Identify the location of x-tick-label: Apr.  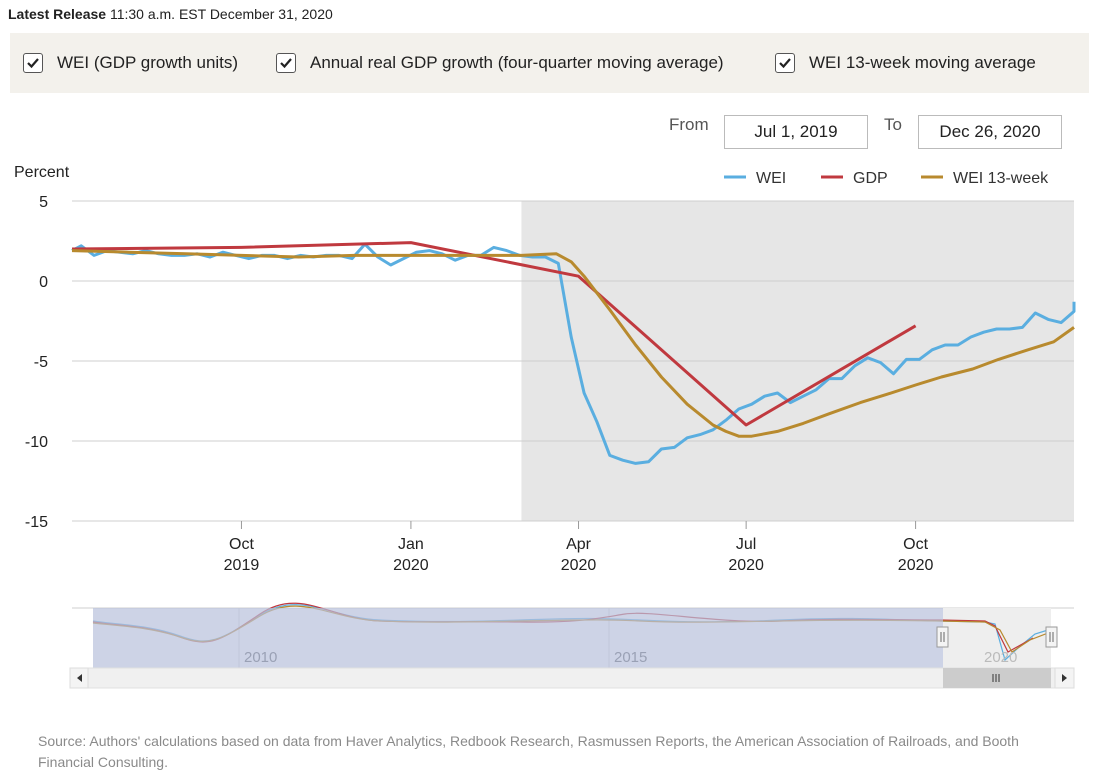
(579, 544).